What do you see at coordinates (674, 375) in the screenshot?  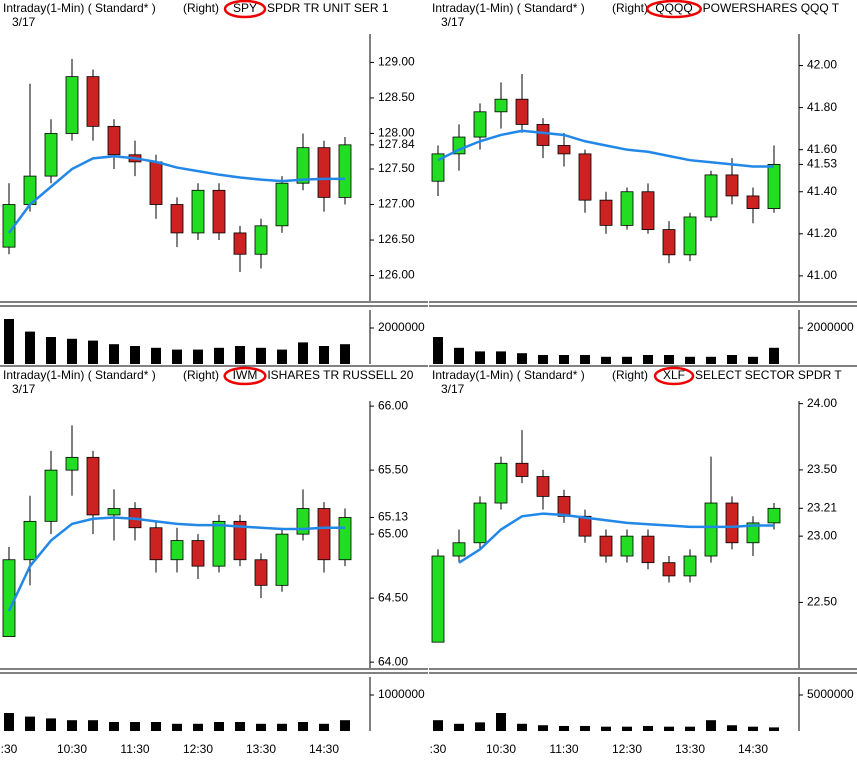 I see `ticker: XLF` at bounding box center [674, 375].